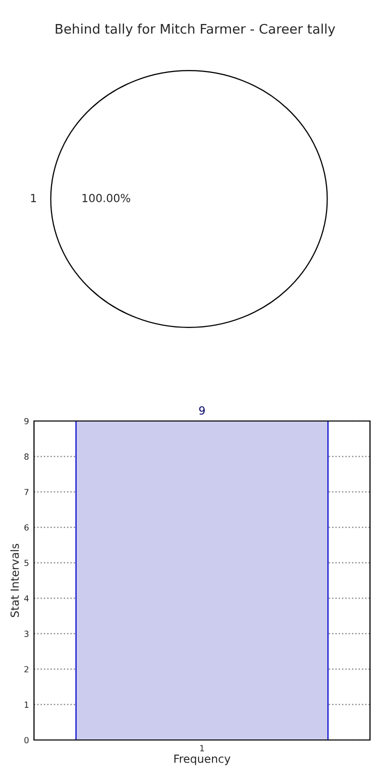 Image resolution: width=390 pixels, height=780 pixels. Describe the element at coordinates (26, 492) in the screenshot. I see `y-tick-label: 7` at that location.